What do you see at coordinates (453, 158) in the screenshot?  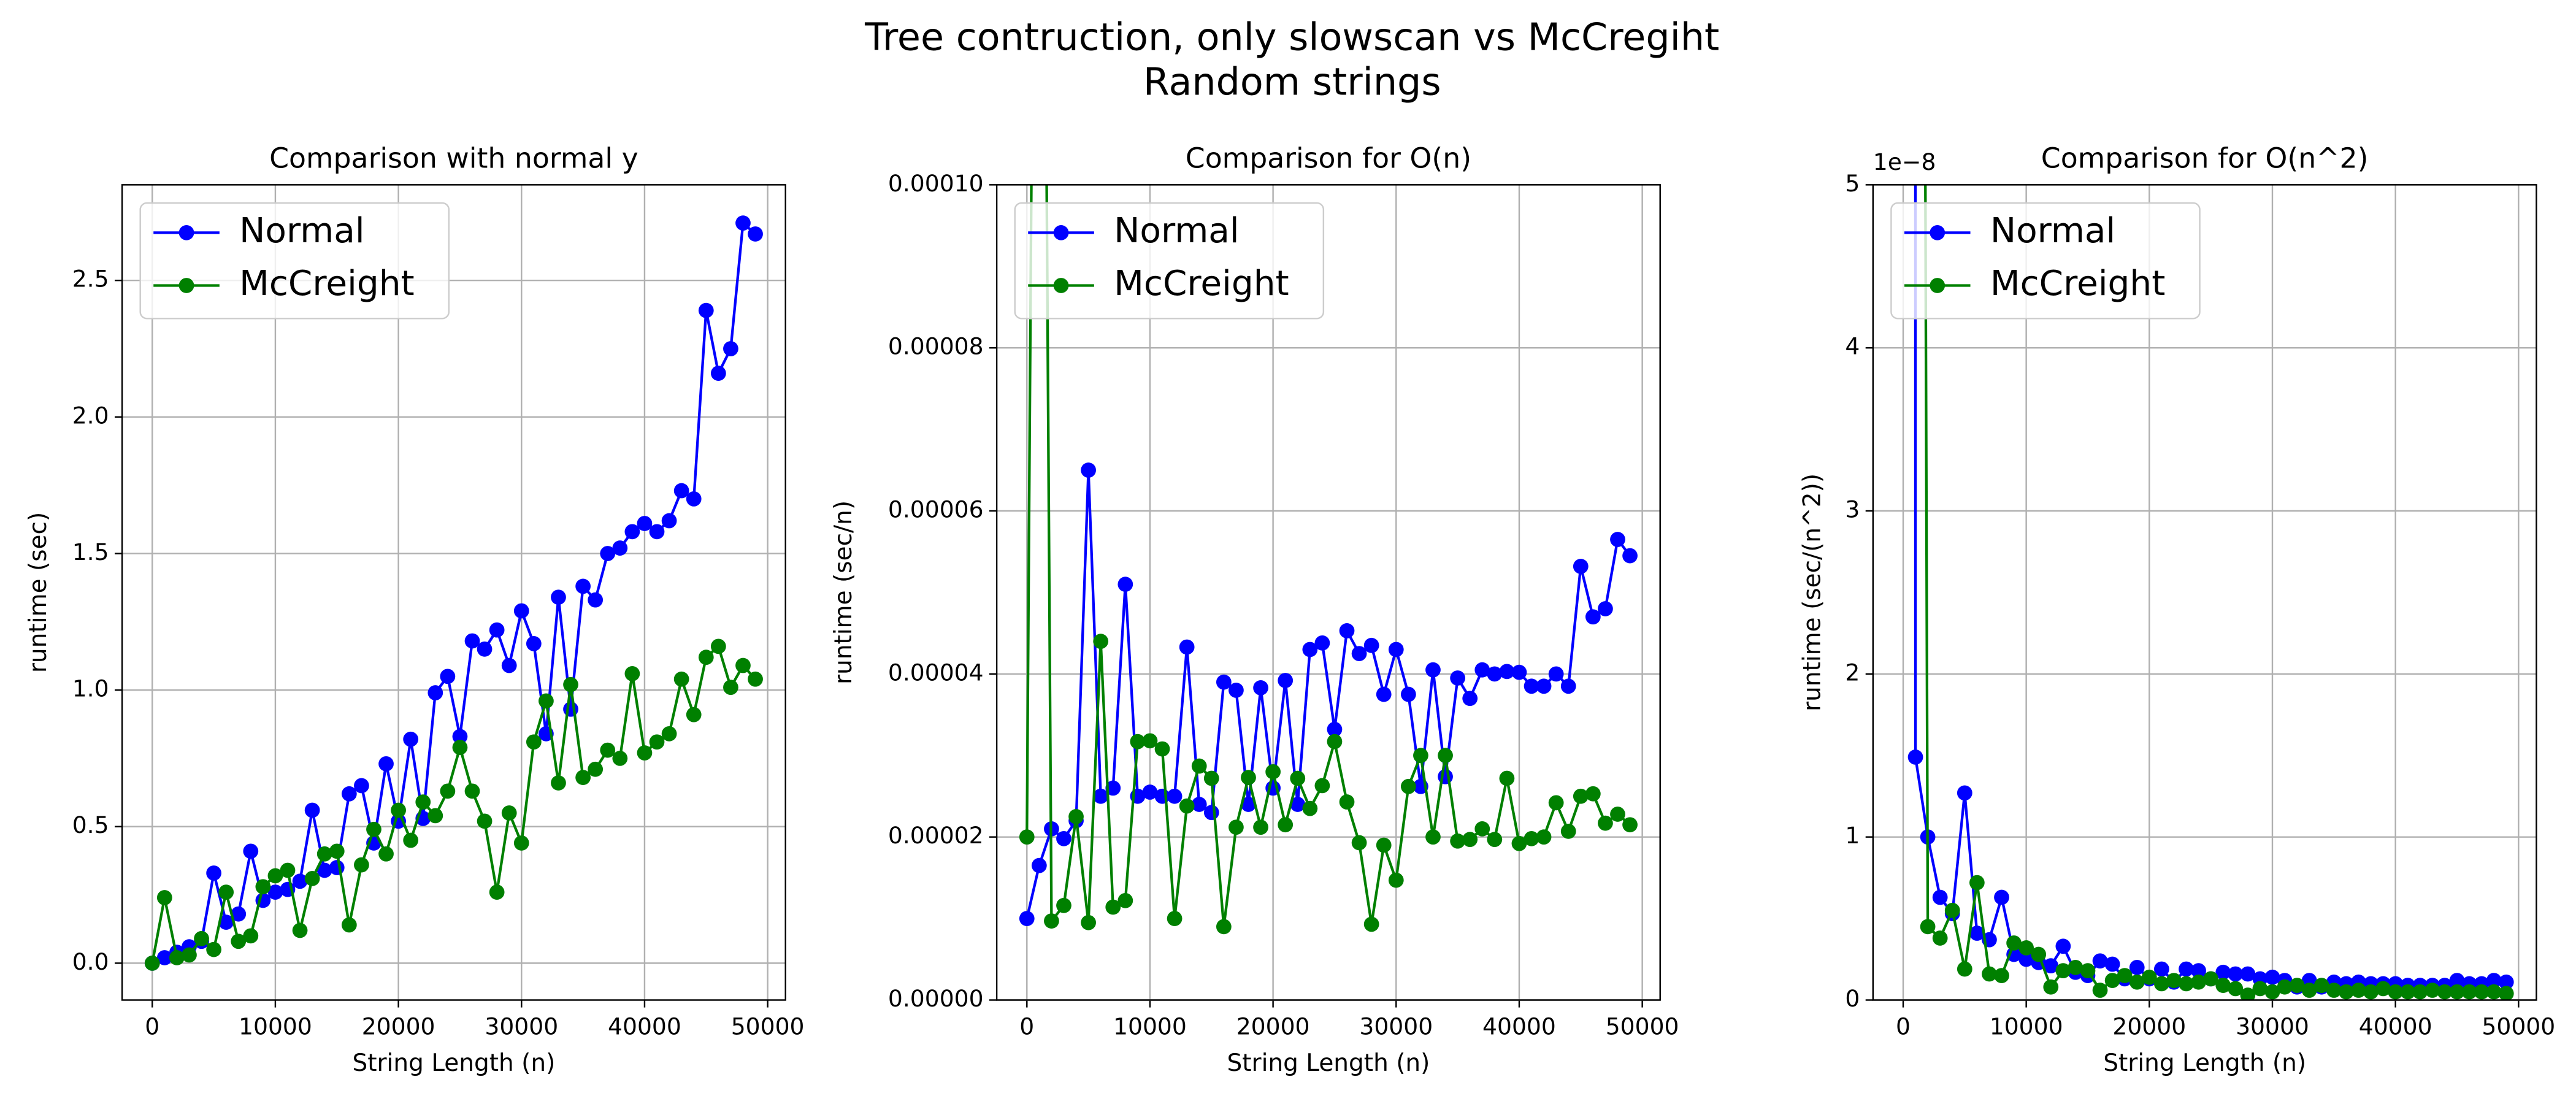 I see `axes-title: Comparison with normal y` at bounding box center [453, 158].